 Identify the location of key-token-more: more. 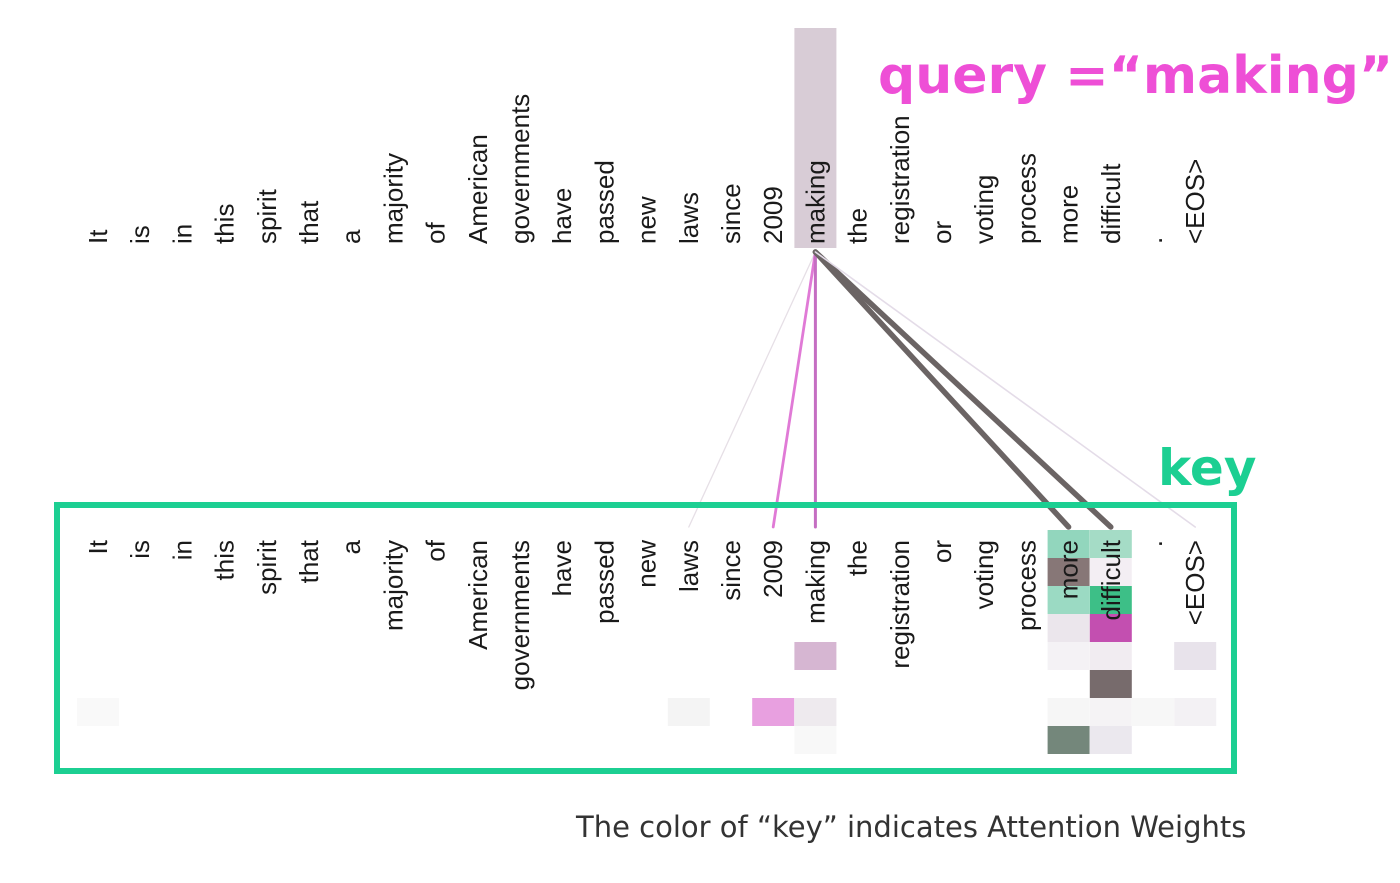
(1069, 569).